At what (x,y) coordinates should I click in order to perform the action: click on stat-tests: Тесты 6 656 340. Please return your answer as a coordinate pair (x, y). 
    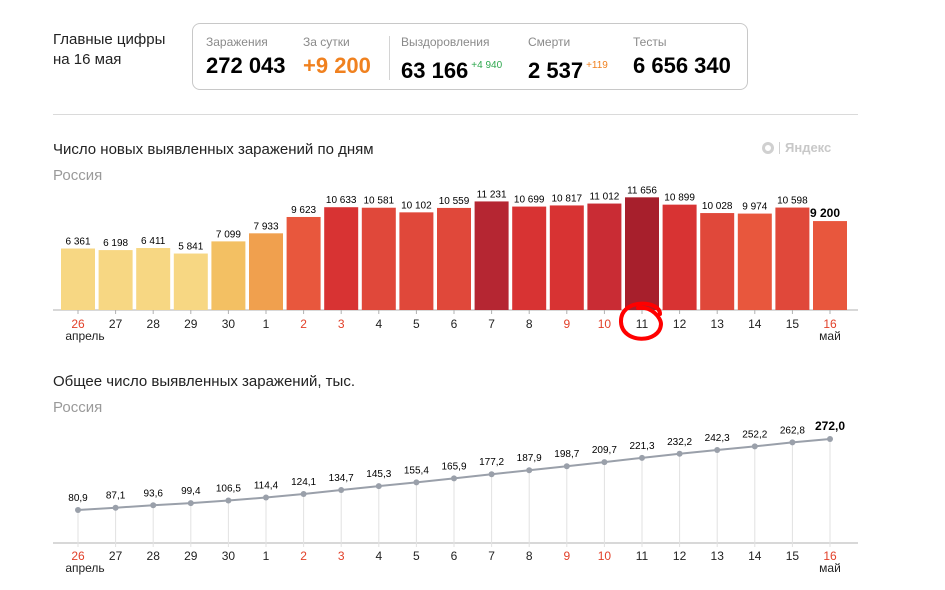
    Looking at the image, I should click on (682, 58).